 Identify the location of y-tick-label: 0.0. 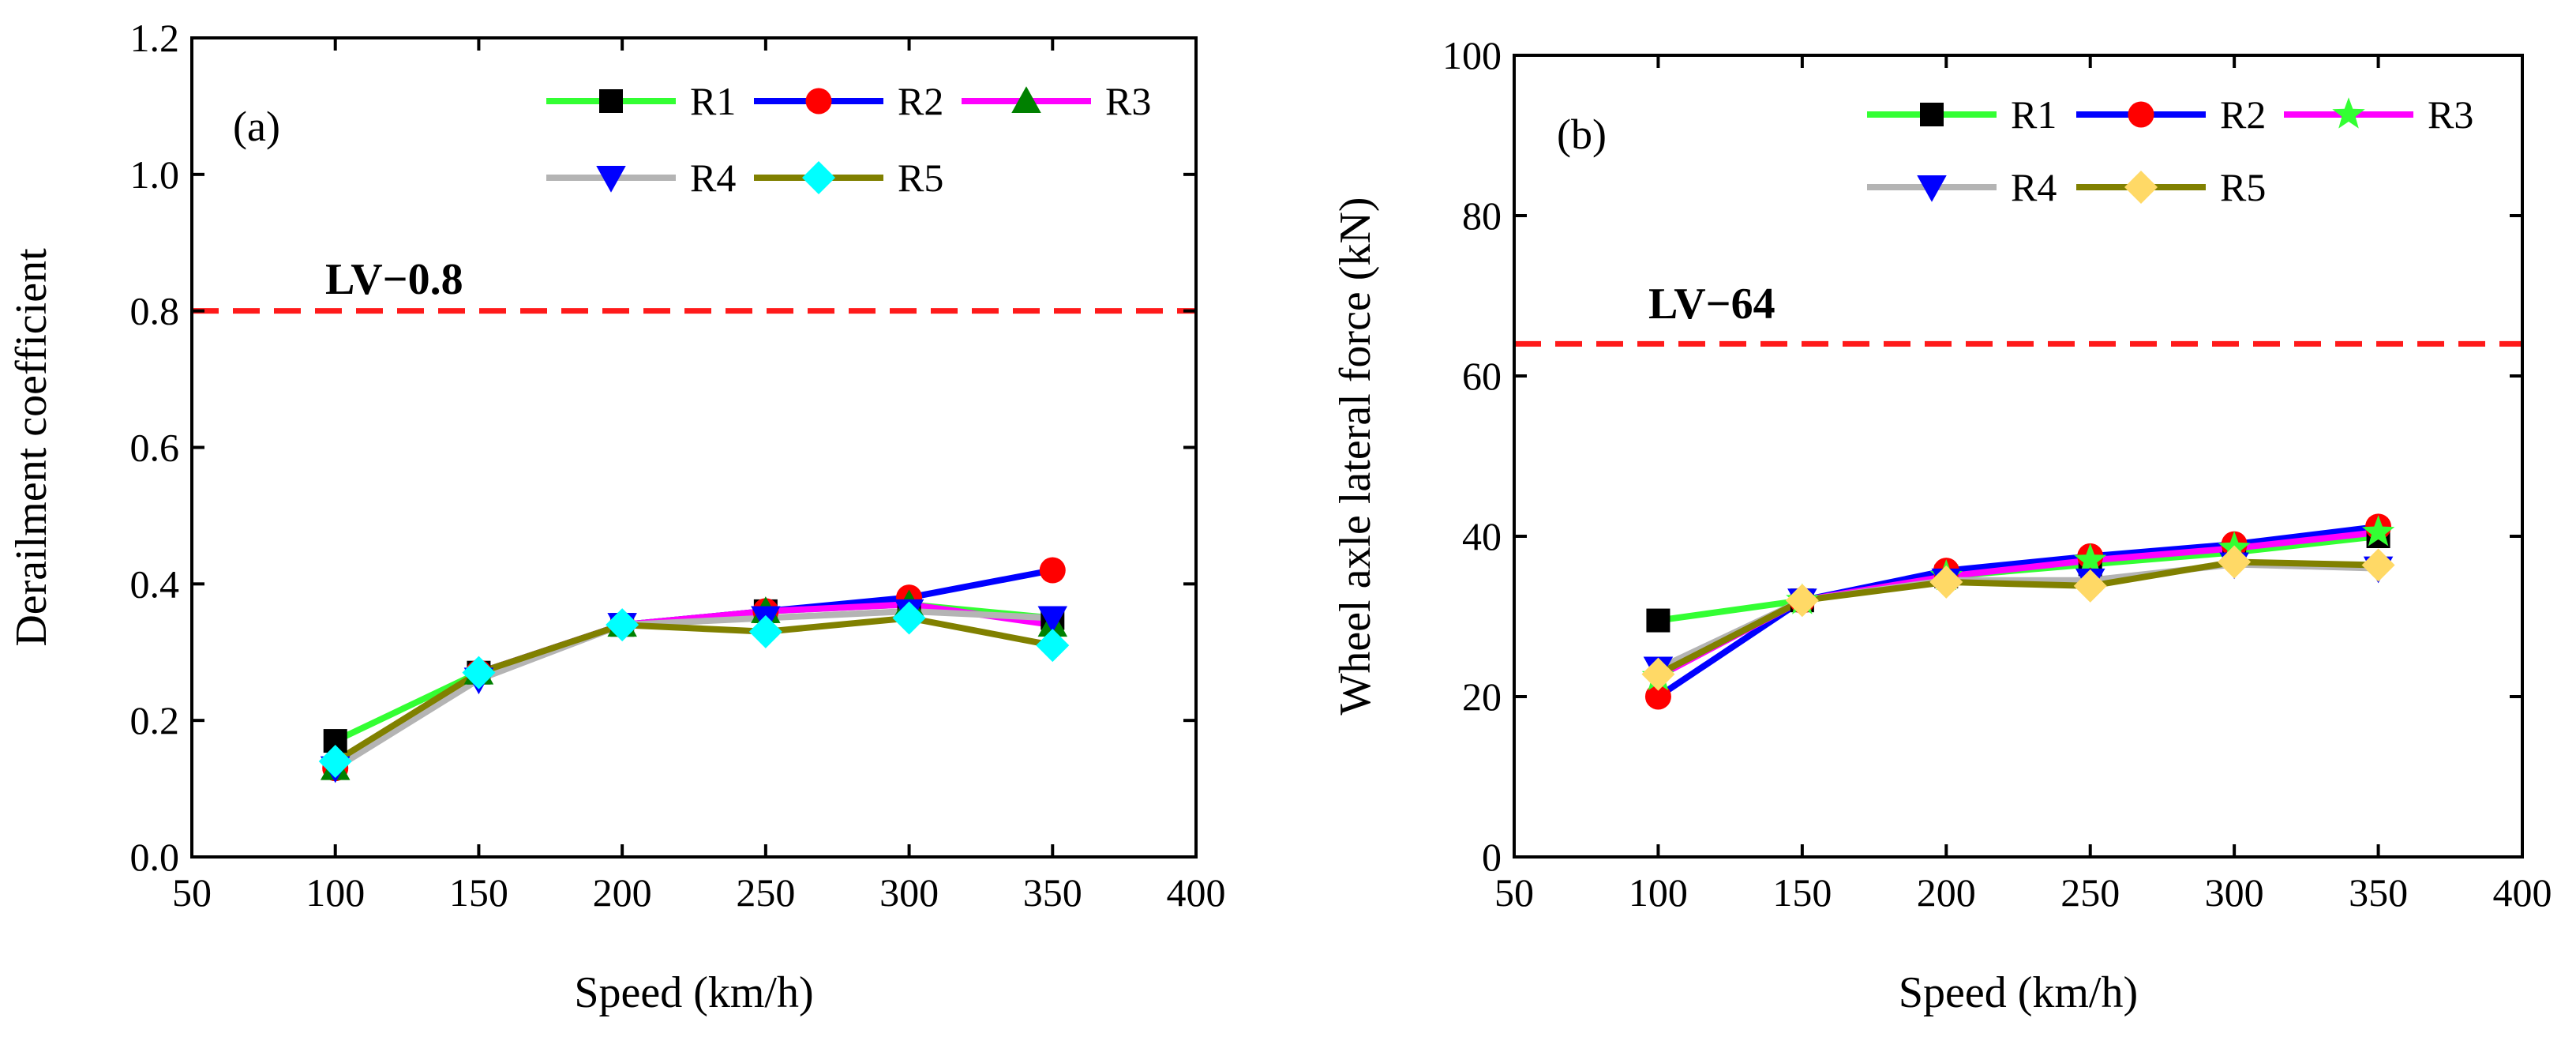
(155, 857).